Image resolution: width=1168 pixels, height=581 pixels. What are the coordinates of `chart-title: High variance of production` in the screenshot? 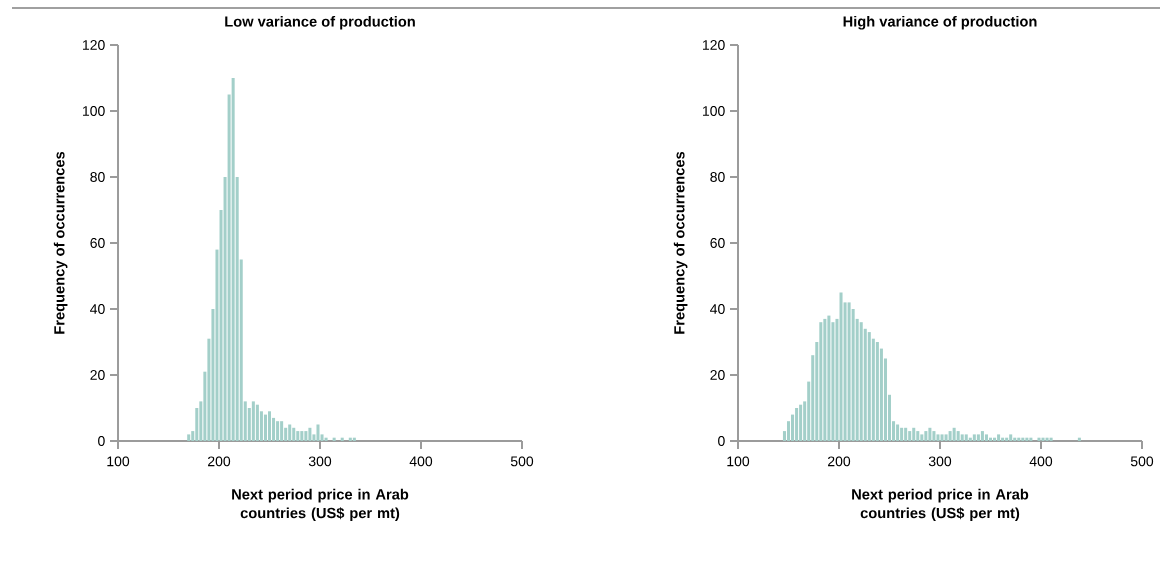 It's located at (940, 22).